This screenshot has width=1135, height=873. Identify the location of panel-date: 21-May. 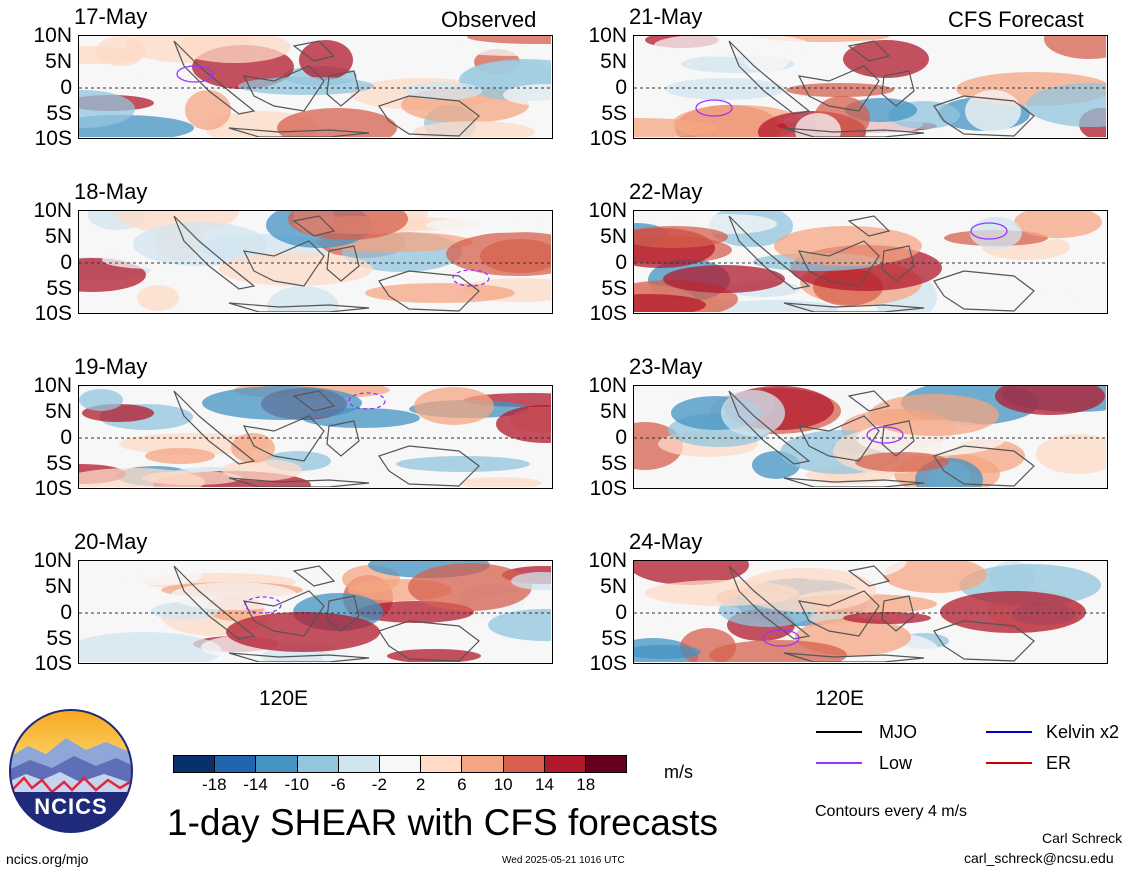
(666, 16).